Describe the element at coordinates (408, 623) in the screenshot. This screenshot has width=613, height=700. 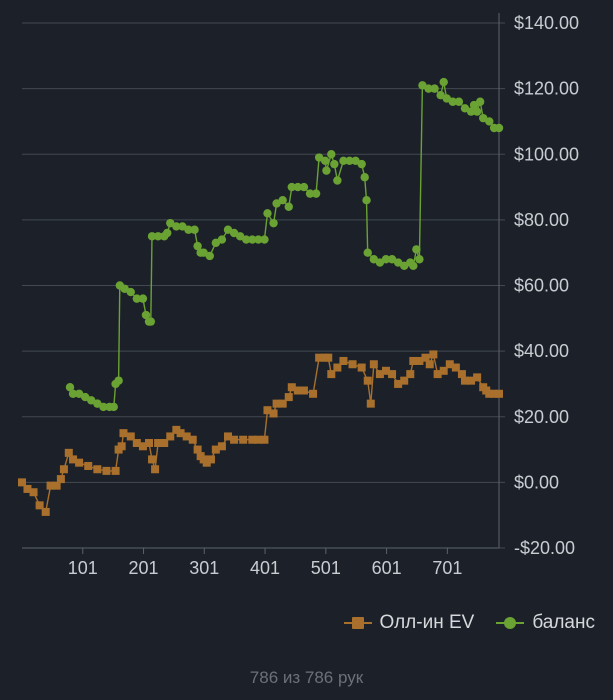
I see `legend-item-all-in-ev: Олл-ин EV` at that location.